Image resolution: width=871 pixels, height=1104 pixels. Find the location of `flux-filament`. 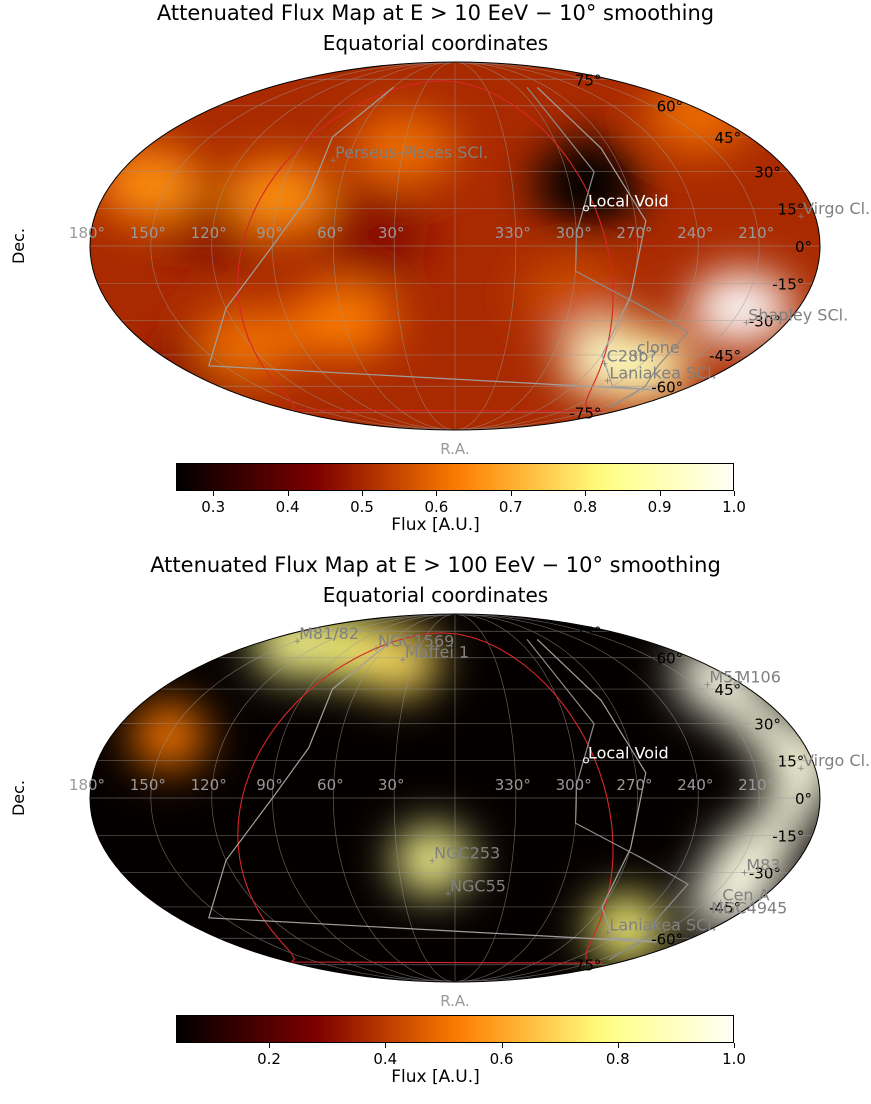

flux-filament is located at coordinates (747, 787).